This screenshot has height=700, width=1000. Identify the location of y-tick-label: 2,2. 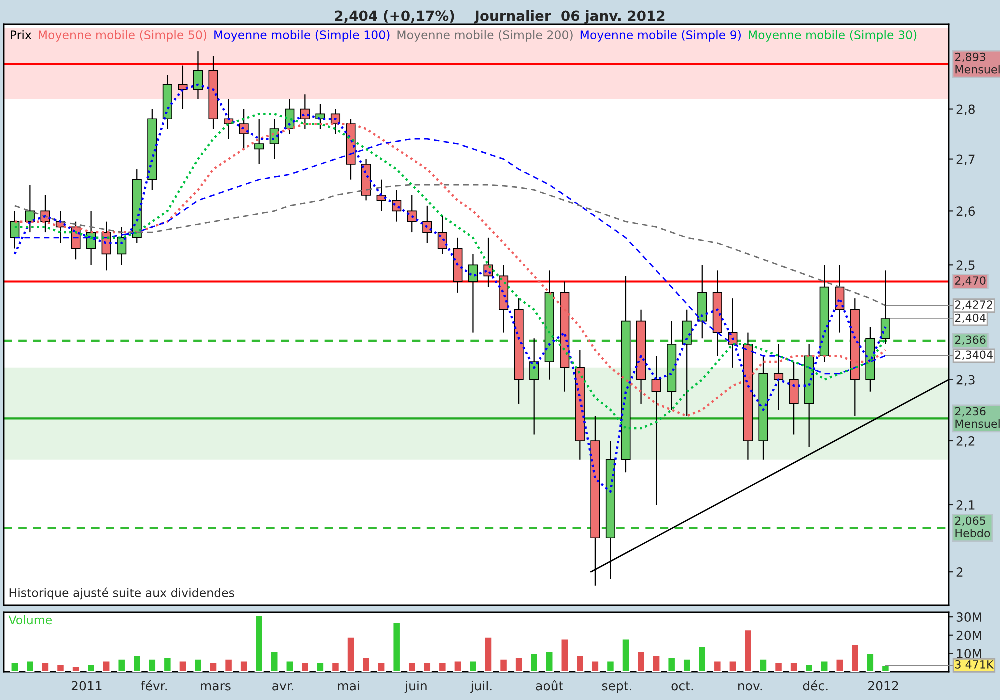
(965, 442).